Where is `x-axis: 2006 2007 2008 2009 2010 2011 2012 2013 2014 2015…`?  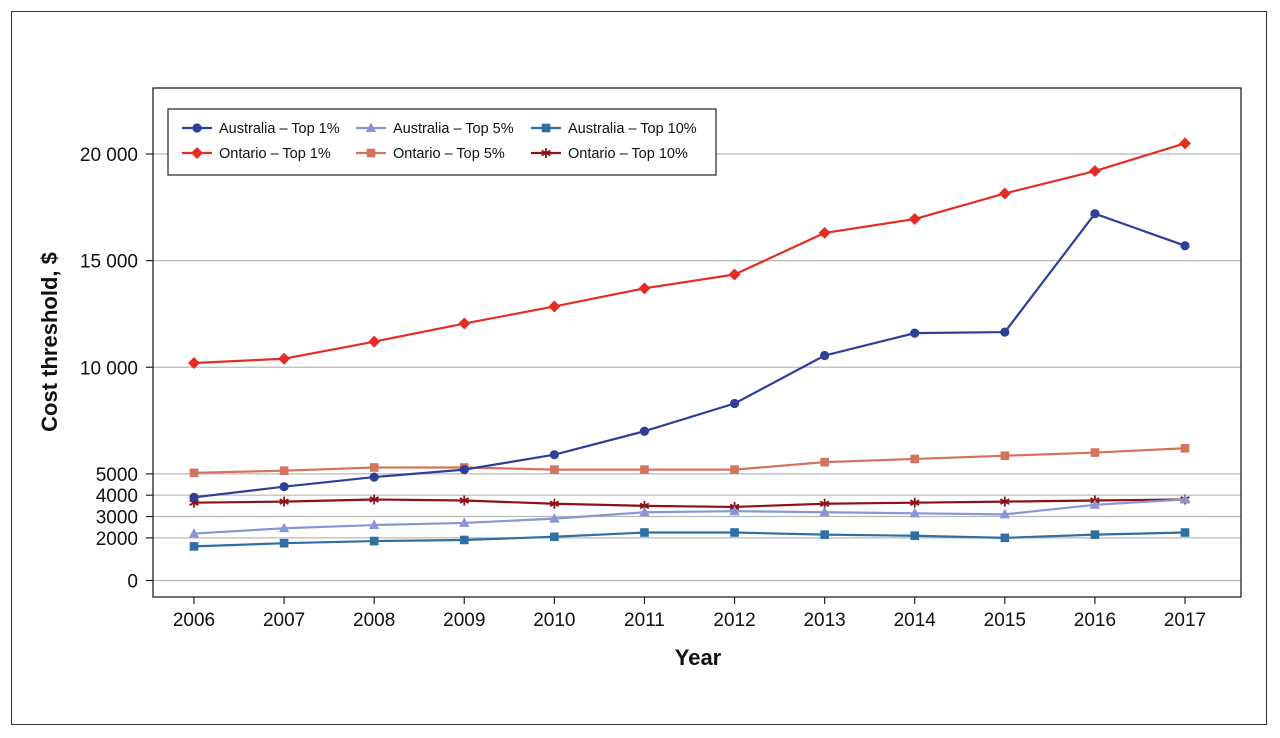
x-axis: 2006 2007 2008 2009 2010 2011 2012 2013 2014 2015… is located at coordinates (689, 614).